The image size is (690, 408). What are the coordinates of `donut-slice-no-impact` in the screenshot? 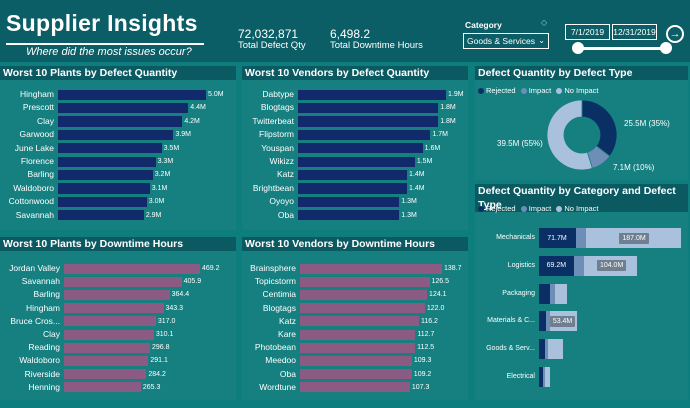 It's located at (569, 135).